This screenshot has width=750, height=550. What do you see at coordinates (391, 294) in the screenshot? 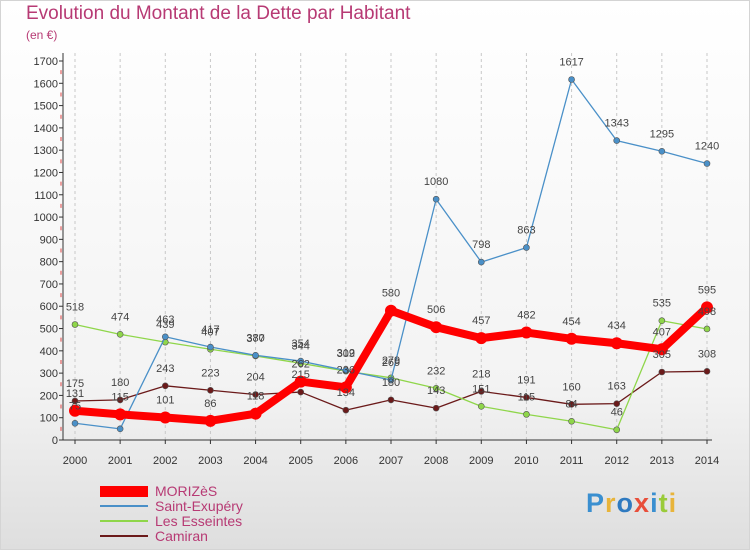
I see `data-label-moriz-s-2007: 580` at bounding box center [391, 294].